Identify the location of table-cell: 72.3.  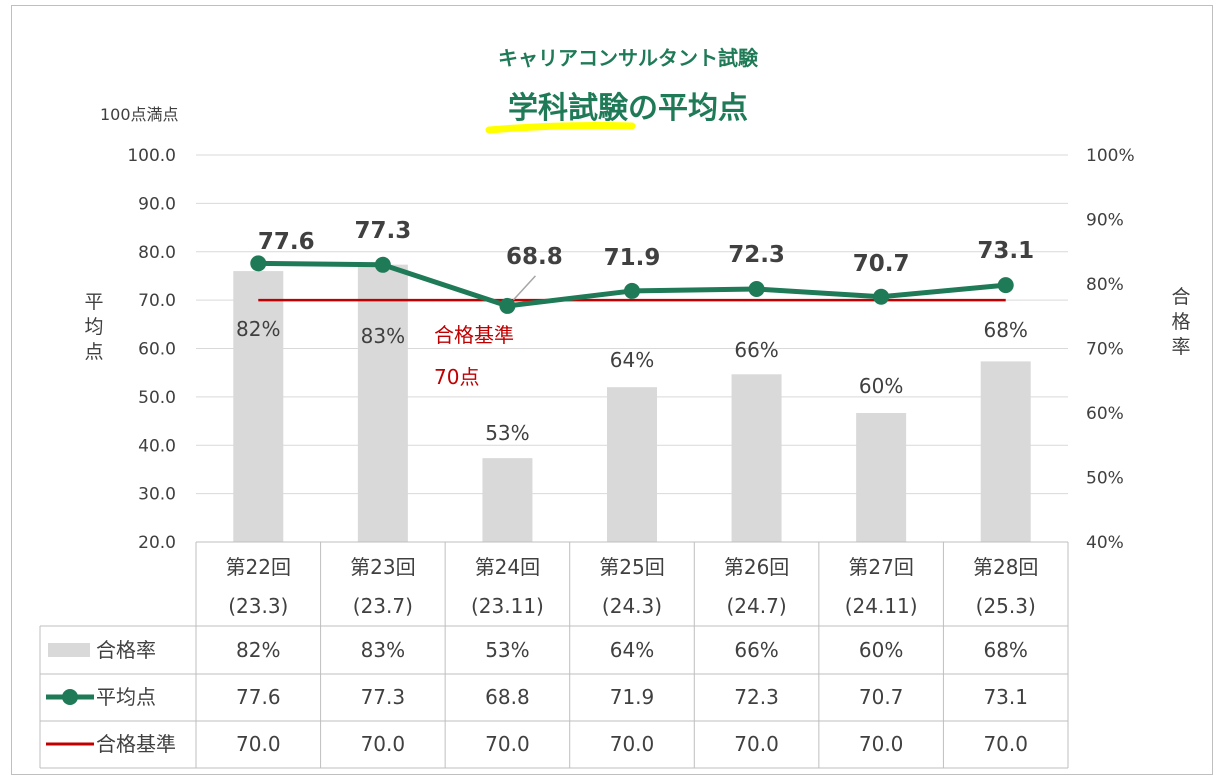
(756, 697).